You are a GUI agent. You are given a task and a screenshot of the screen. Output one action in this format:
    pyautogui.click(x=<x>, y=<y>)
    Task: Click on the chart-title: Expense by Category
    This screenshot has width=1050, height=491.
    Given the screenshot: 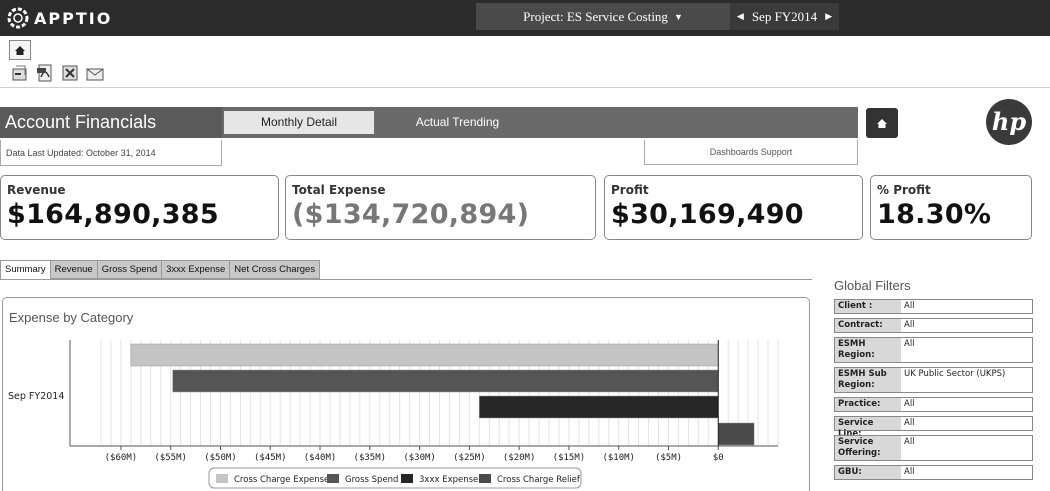 What is the action you would take?
    pyautogui.click(x=71, y=317)
    